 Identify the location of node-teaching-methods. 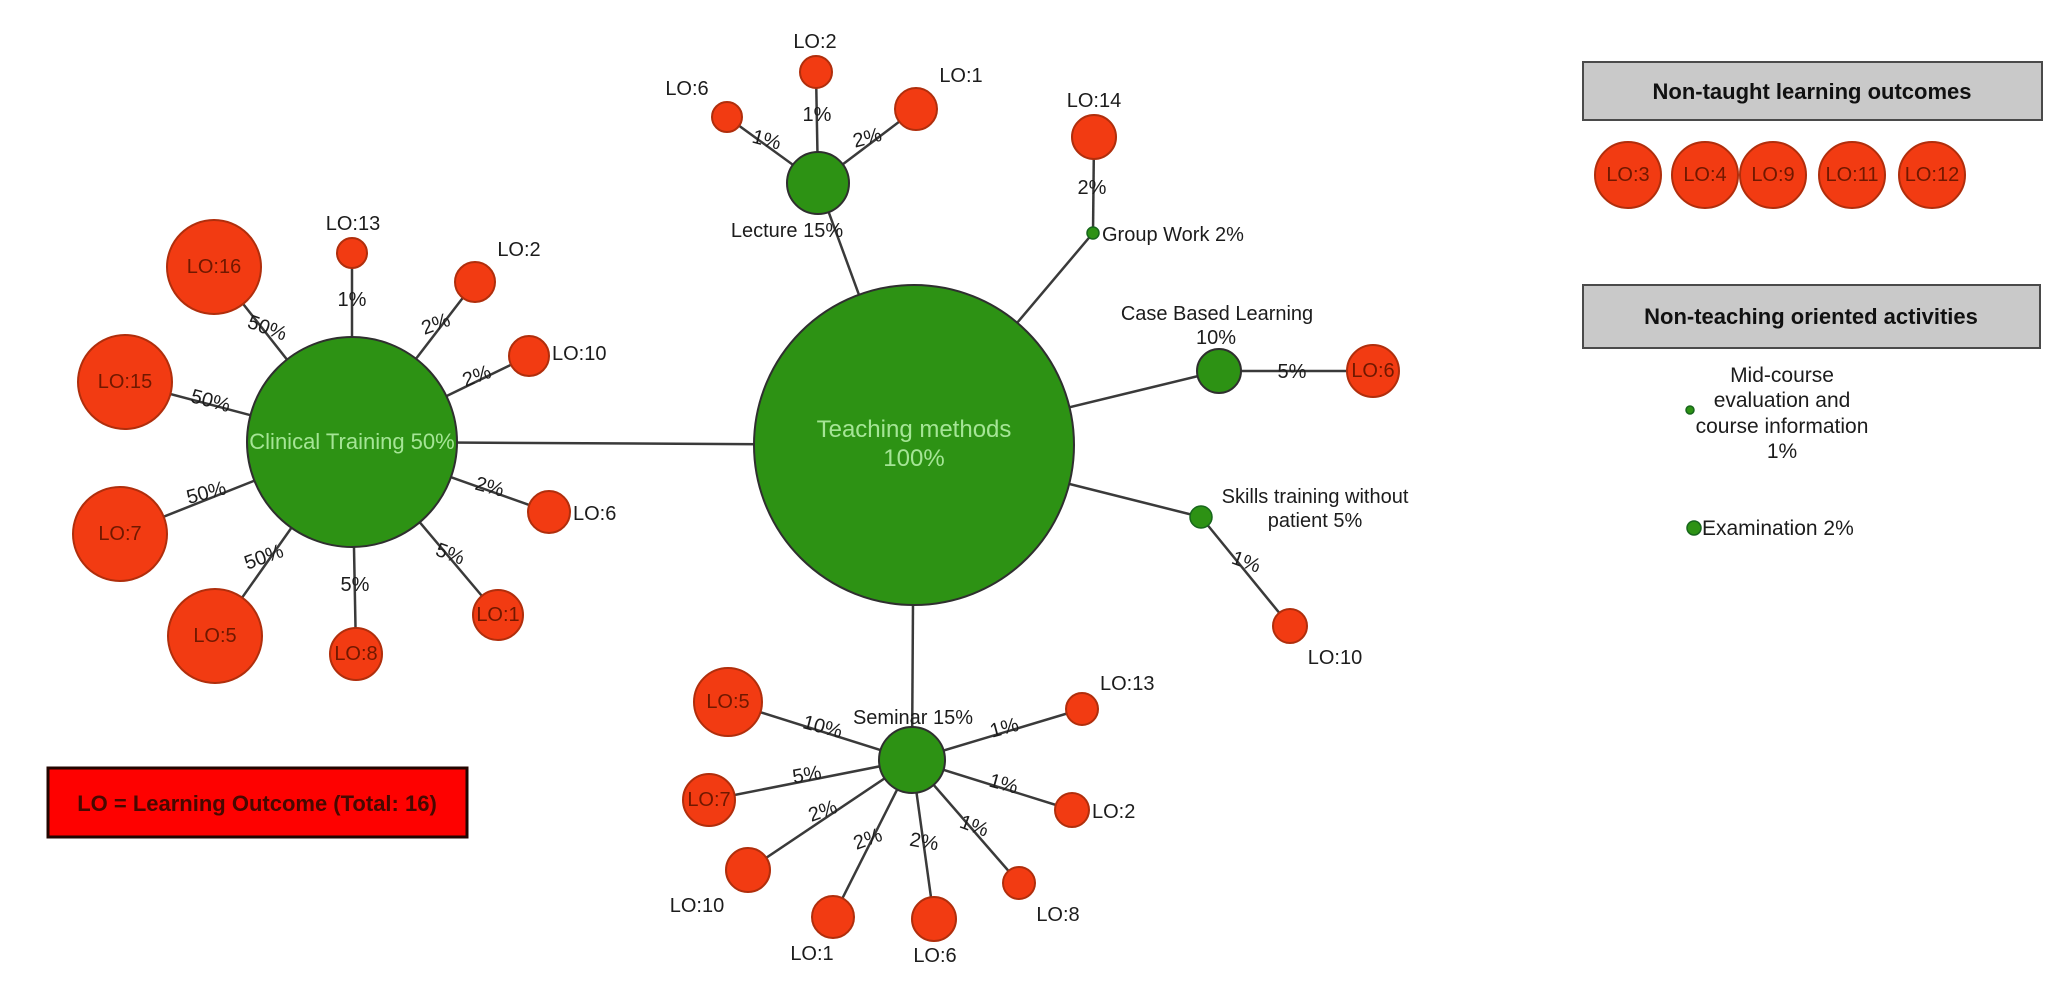
(914, 445).